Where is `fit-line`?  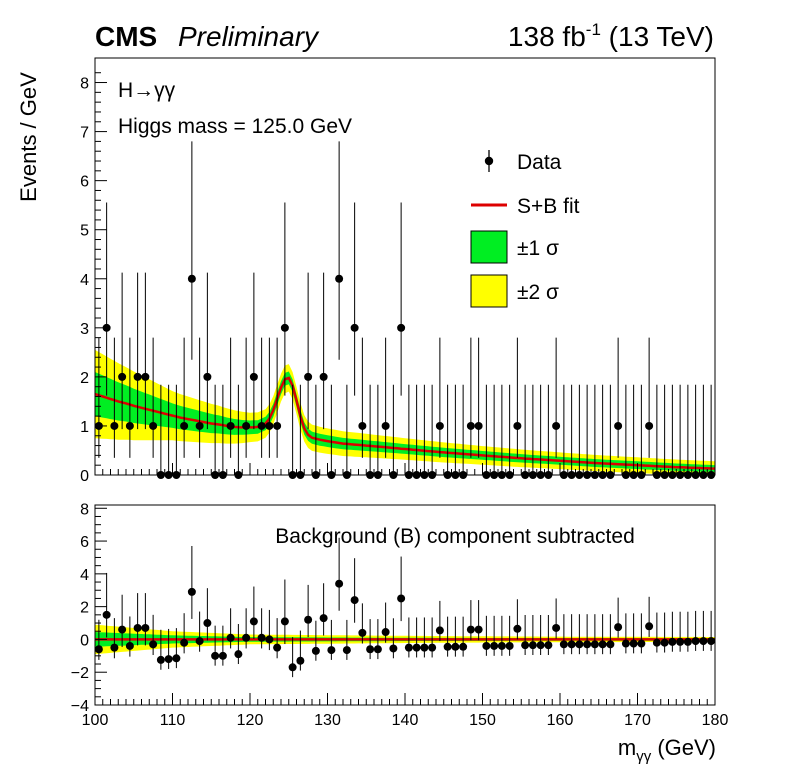
fit-line is located at coordinates (405, 423).